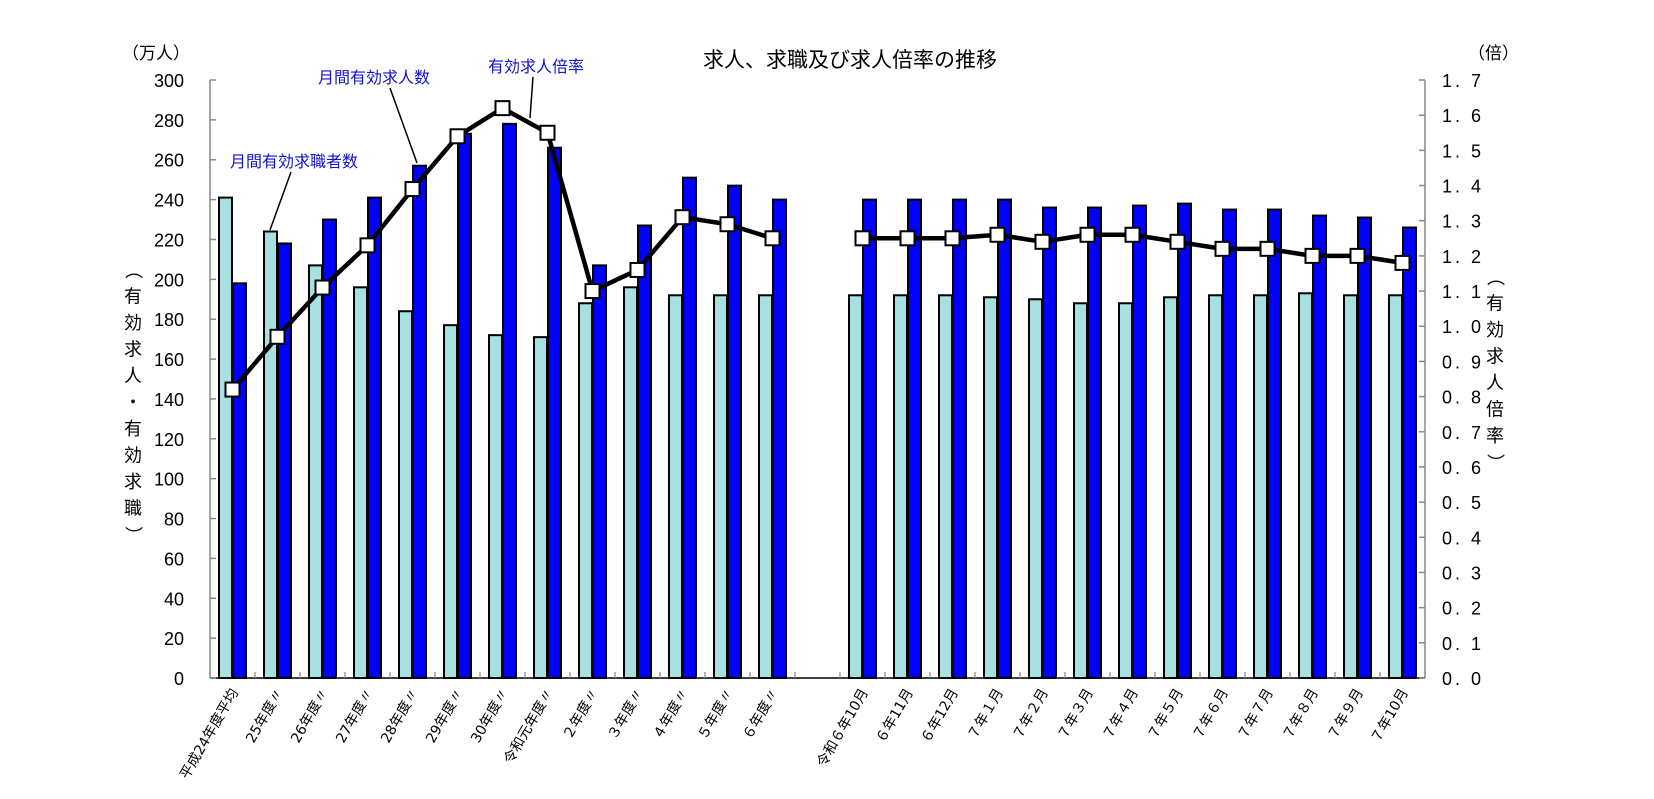  What do you see at coordinates (374, 77) in the screenshot?
I see `annotation-job-openings: 月間有効求人数` at bounding box center [374, 77].